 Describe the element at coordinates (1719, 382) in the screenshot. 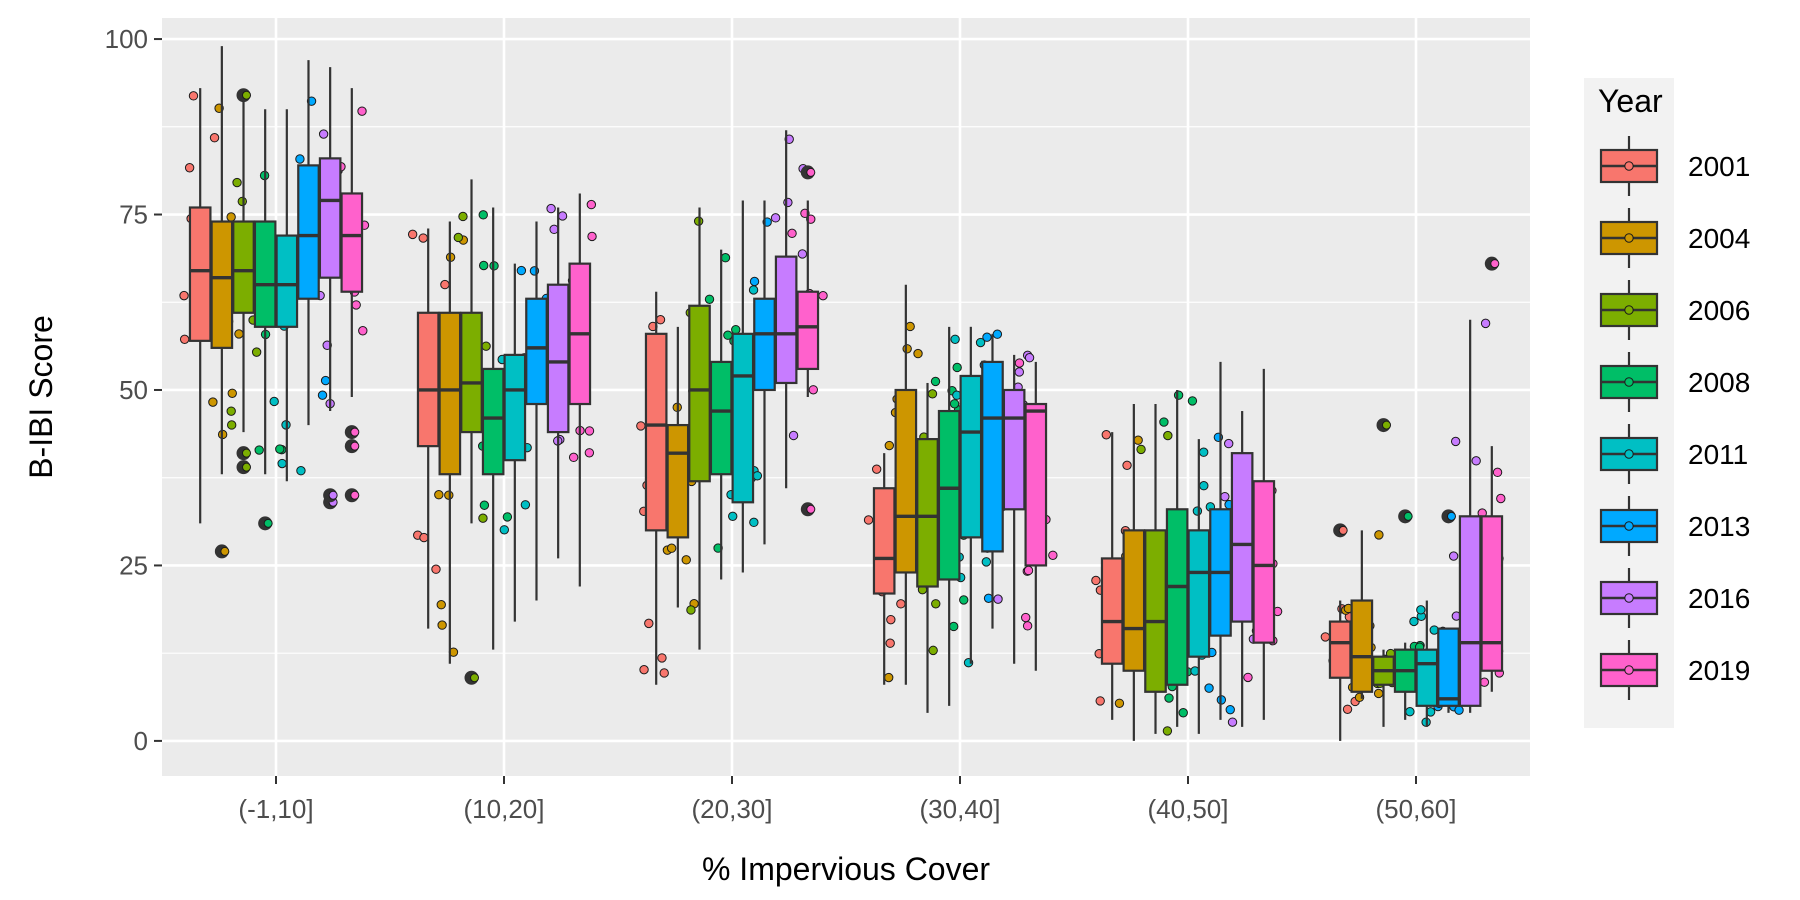

I see `legend-label-2008: 2008` at that location.